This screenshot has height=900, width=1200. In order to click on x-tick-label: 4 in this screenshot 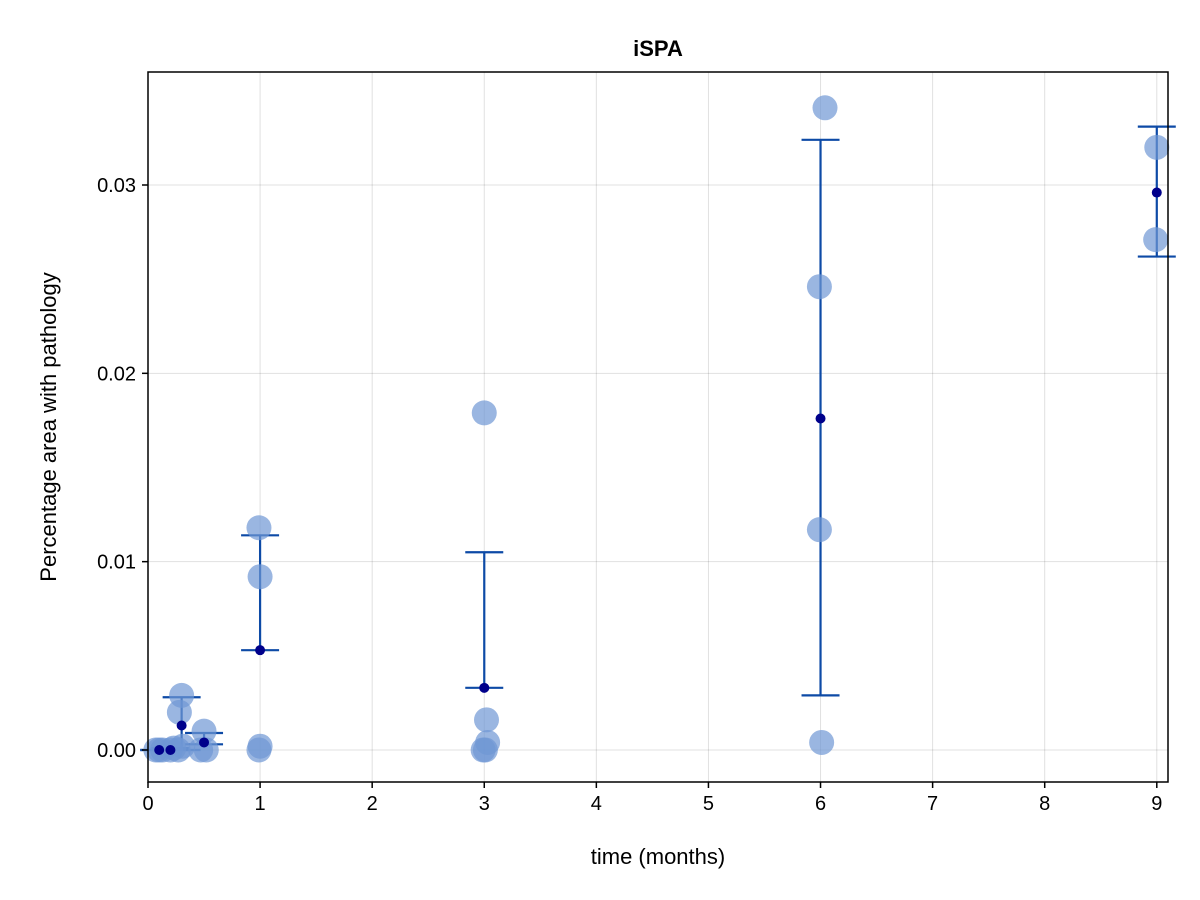, I will do `click(596, 804)`.